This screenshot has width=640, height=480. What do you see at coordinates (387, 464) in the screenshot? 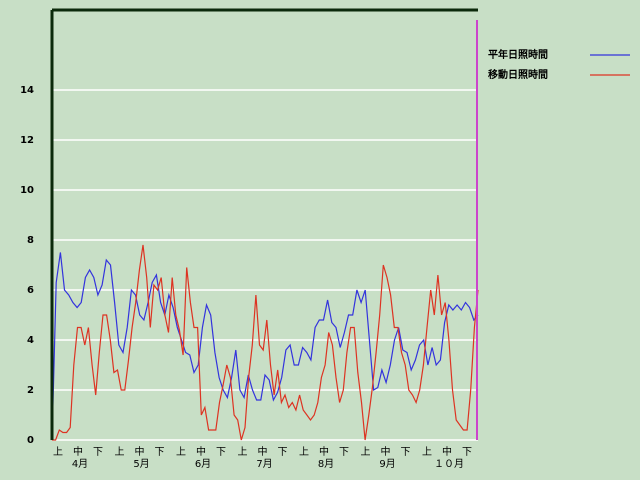
I see `month-label: 9月` at bounding box center [387, 464].